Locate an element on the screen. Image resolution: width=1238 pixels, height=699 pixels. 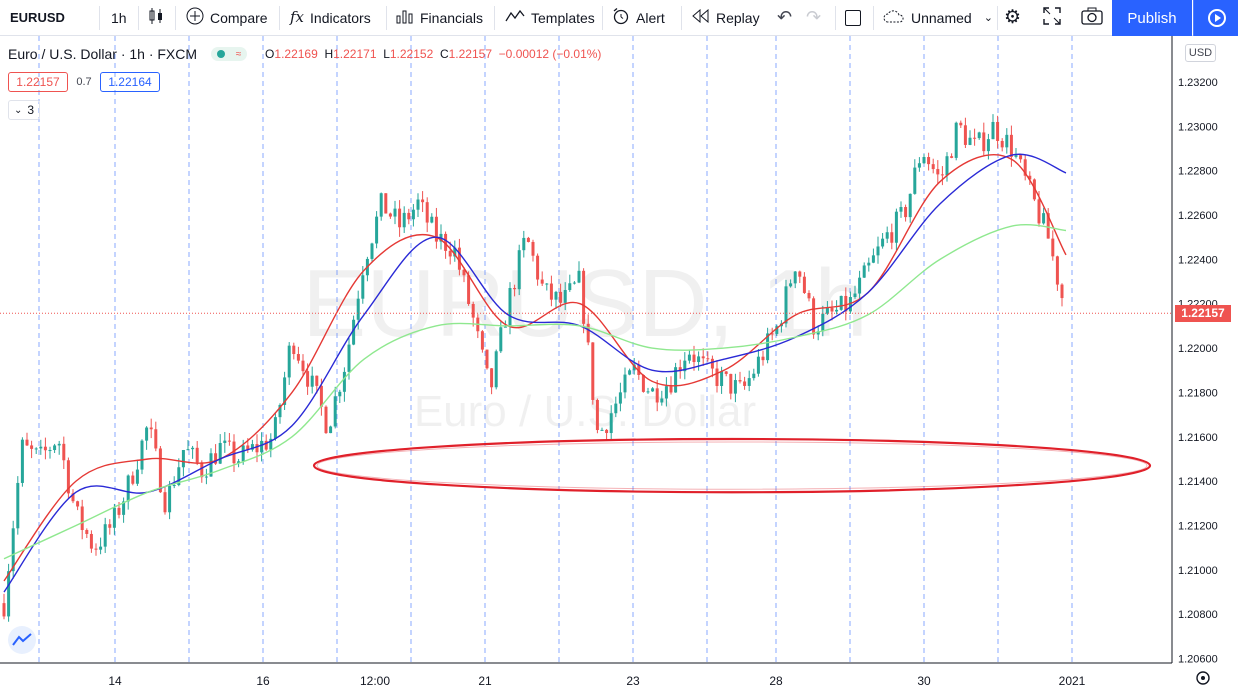
replay-button: Replay is located at coordinates (726, 17).